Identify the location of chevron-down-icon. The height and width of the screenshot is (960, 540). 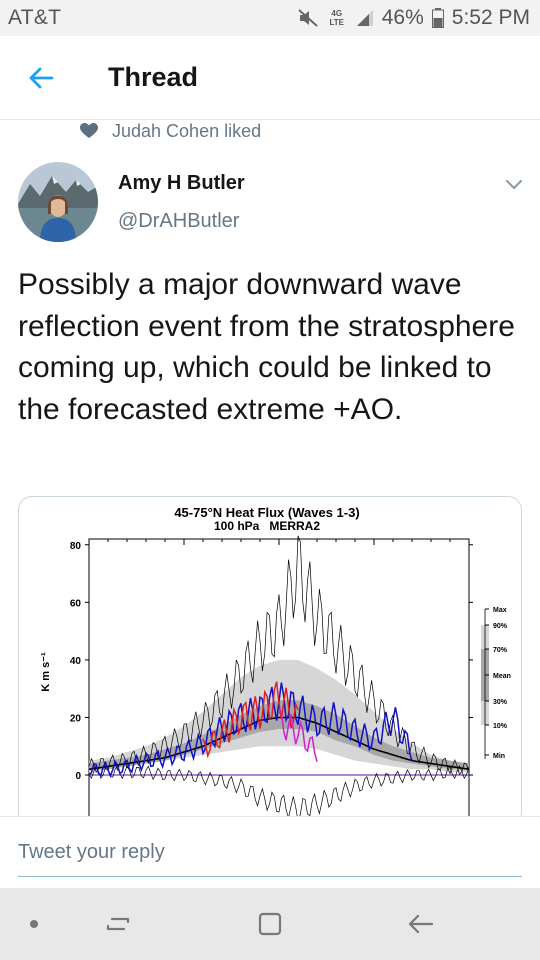
(514, 184).